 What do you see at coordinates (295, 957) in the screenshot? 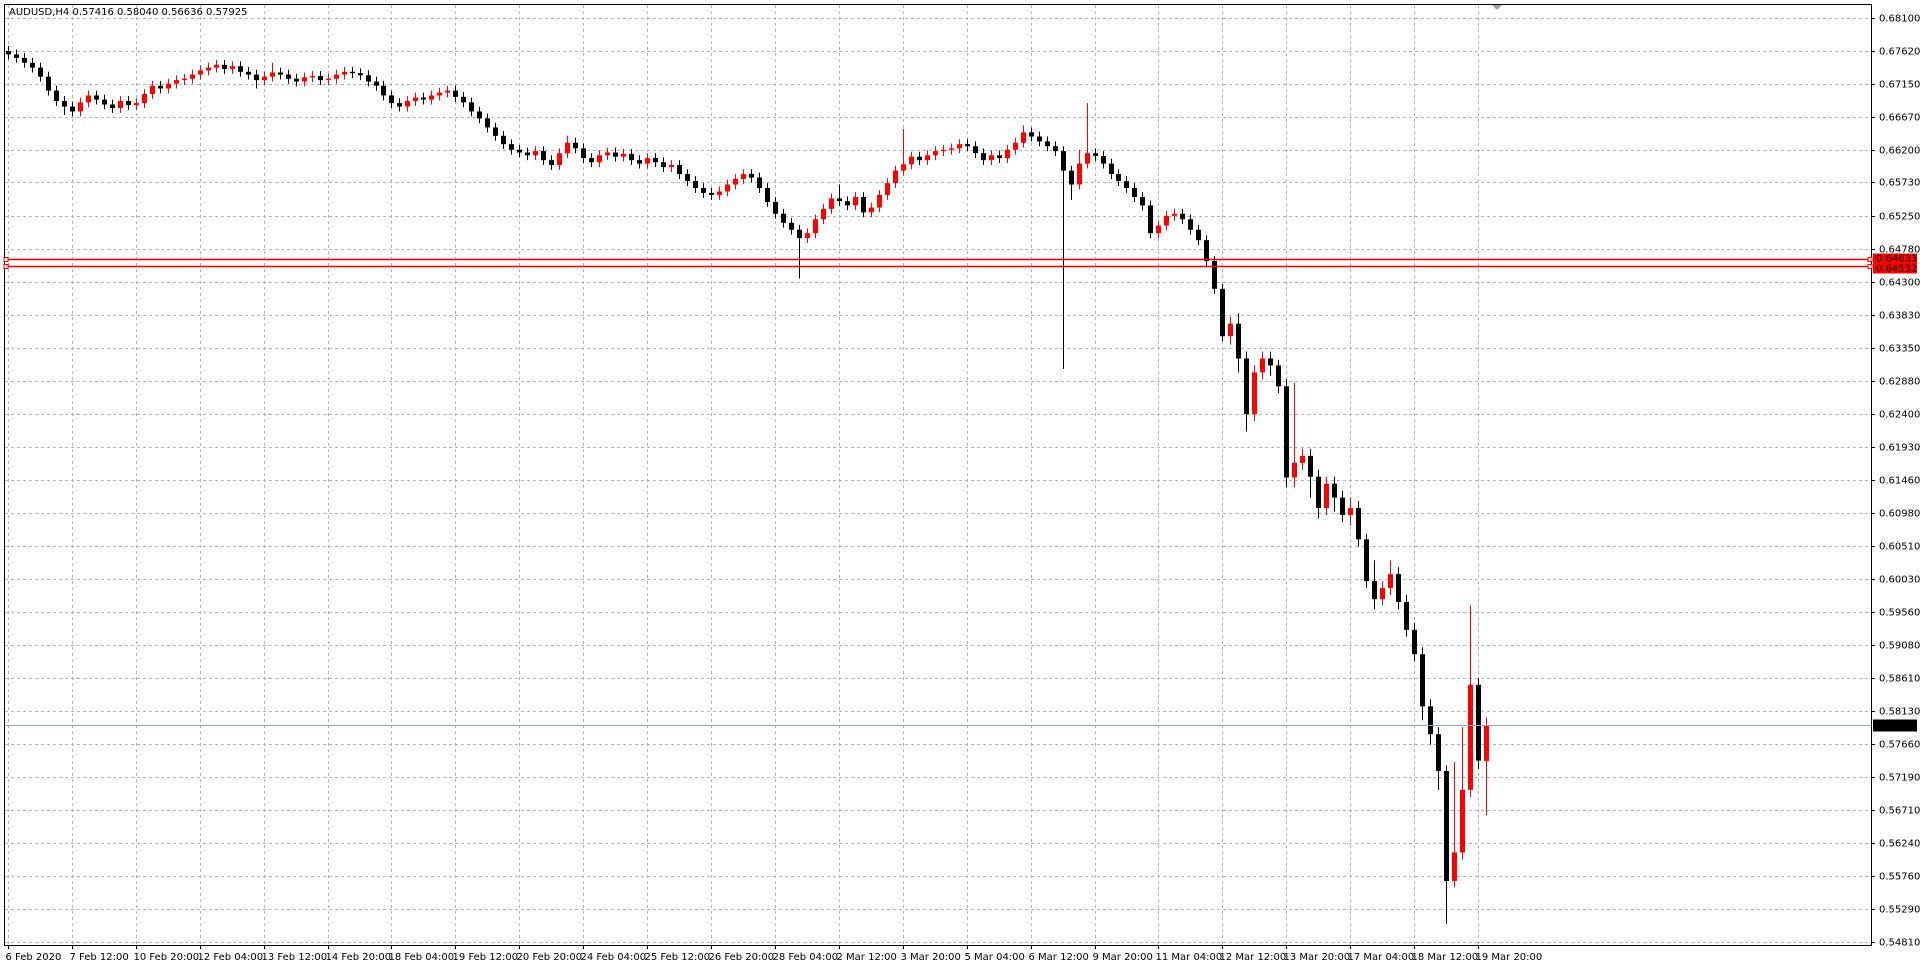
I see `x-tick-label: 13 Feb 12:00` at bounding box center [295, 957].